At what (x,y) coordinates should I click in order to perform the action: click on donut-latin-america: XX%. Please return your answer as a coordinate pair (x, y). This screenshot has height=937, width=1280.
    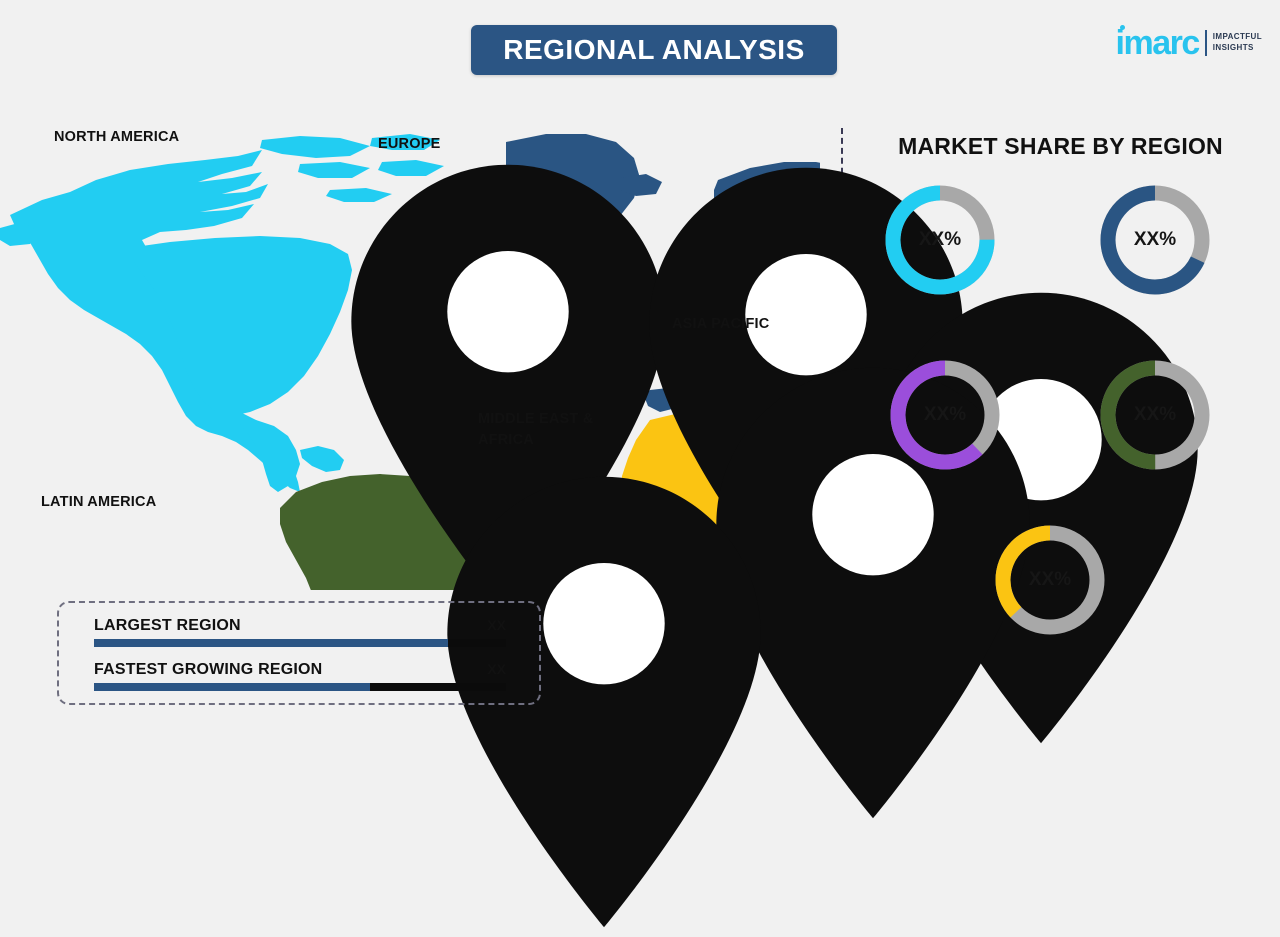
    Looking at the image, I should click on (1155, 415).